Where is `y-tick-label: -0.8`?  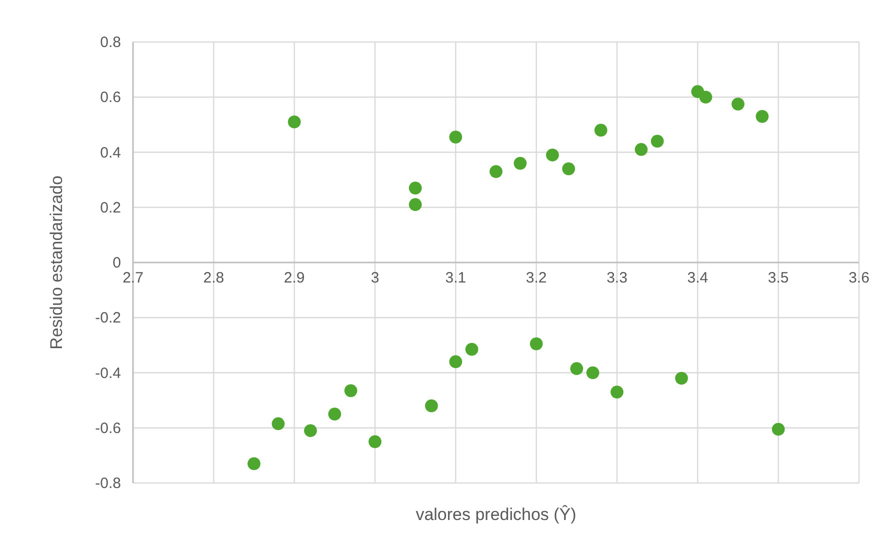 y-tick-label: -0.8 is located at coordinates (108, 483).